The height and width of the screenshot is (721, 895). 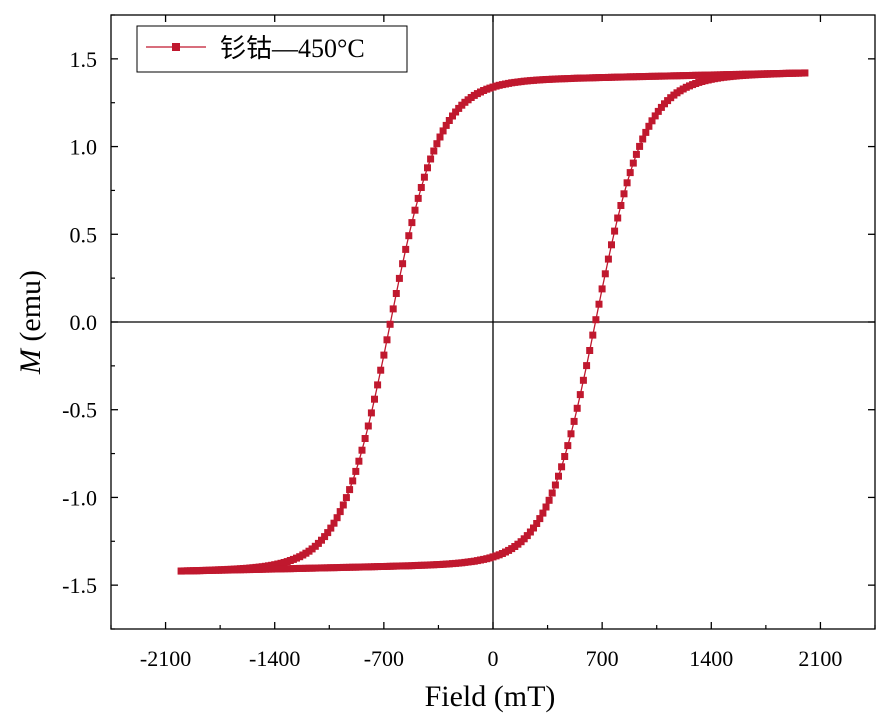 I want to click on y-axis-label-symbol: M, so click(x=30, y=361).